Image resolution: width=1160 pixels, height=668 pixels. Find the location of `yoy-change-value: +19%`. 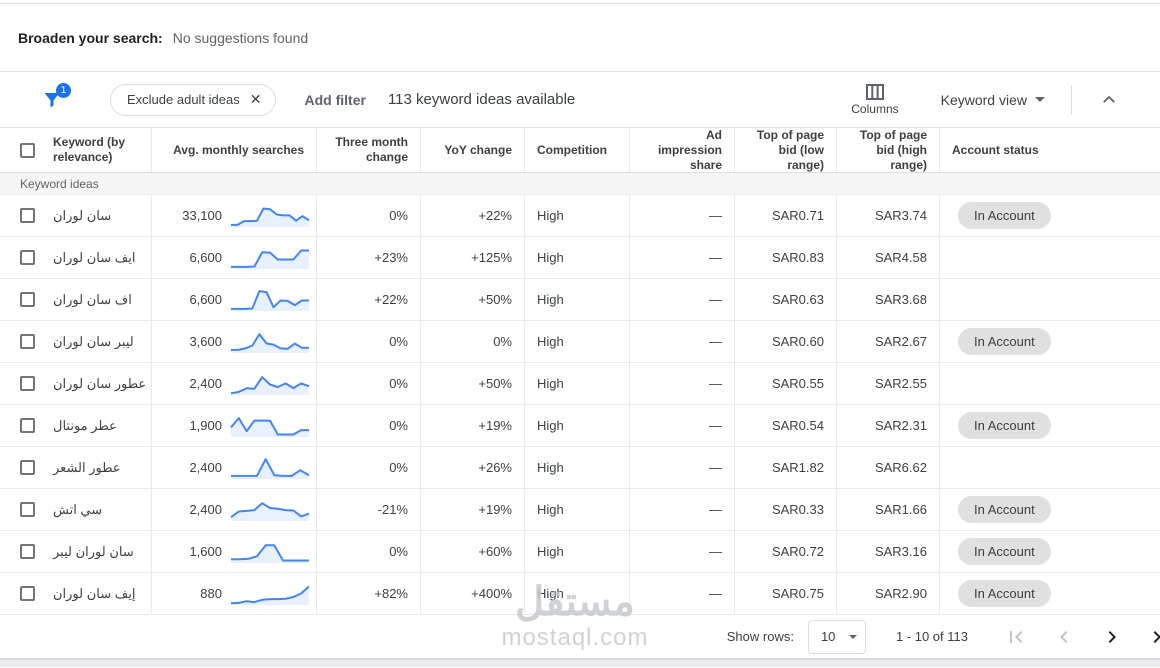

yoy-change-value: +19% is located at coordinates (495, 425).